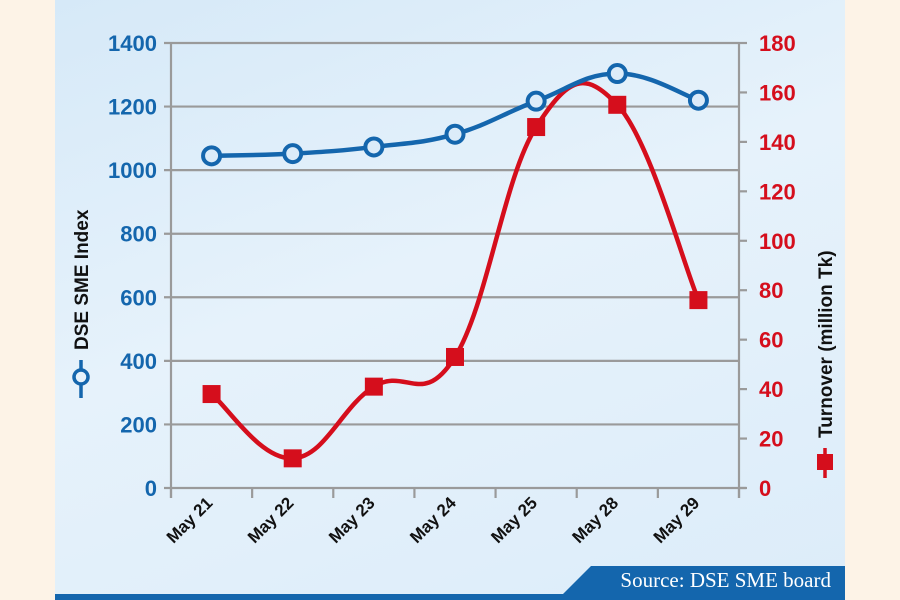 Image resolution: width=900 pixels, height=600 pixels. Describe the element at coordinates (765, 488) in the screenshot. I see `right-axis-tick-label: 0` at that location.